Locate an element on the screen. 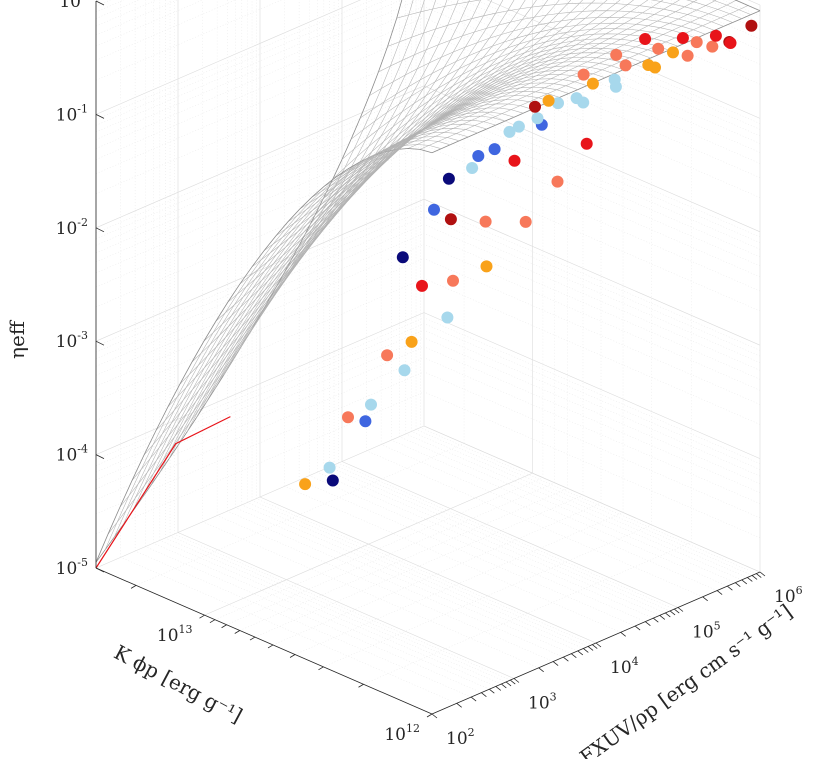 The height and width of the screenshot is (759, 830). z-tick-label: 10⁻² is located at coordinates (72, 227).